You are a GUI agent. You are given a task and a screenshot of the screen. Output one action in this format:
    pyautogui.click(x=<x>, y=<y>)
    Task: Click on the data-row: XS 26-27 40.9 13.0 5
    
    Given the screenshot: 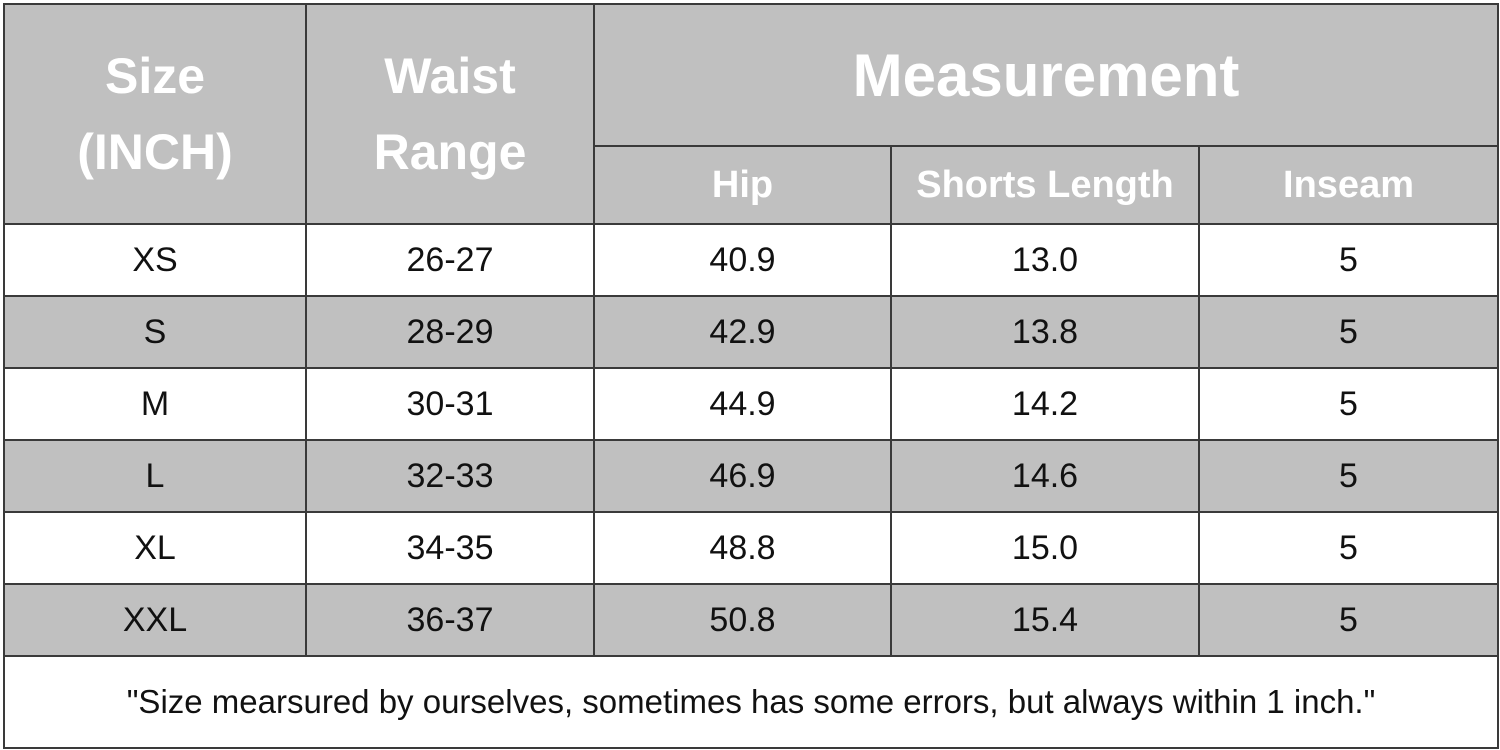 What is the action you would take?
    pyautogui.click(x=751, y=260)
    